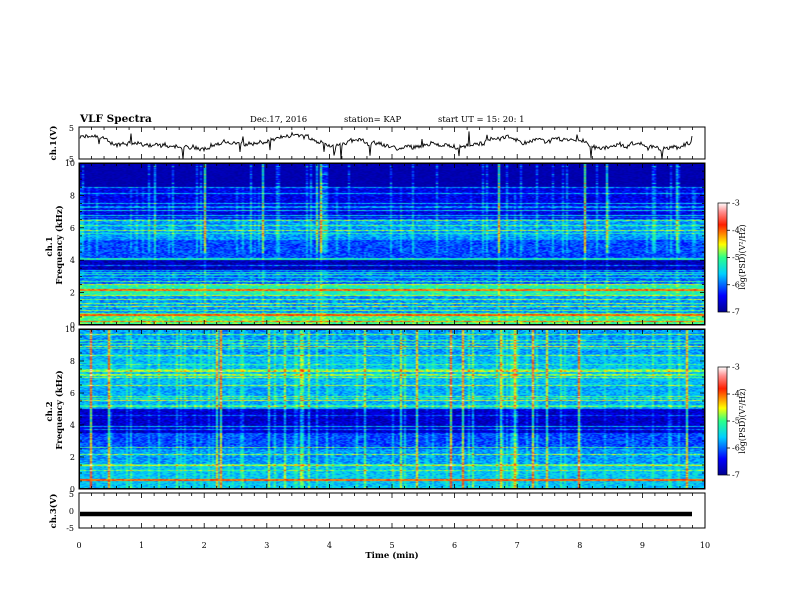 The width and height of the screenshot is (792, 612). What do you see at coordinates (386, 145) in the screenshot?
I see `ch1-waveform-trace` at bounding box center [386, 145].